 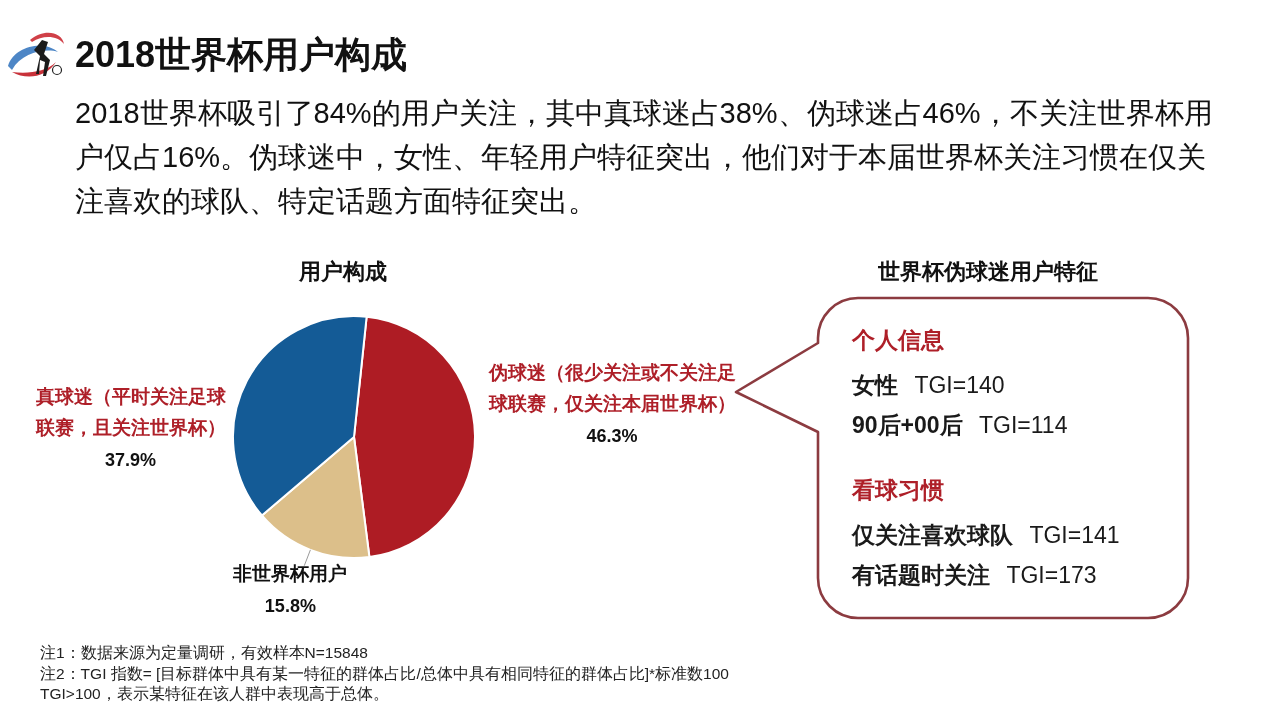 What do you see at coordinates (898, 490) in the screenshot?
I see `text: 看球习惯` at bounding box center [898, 490].